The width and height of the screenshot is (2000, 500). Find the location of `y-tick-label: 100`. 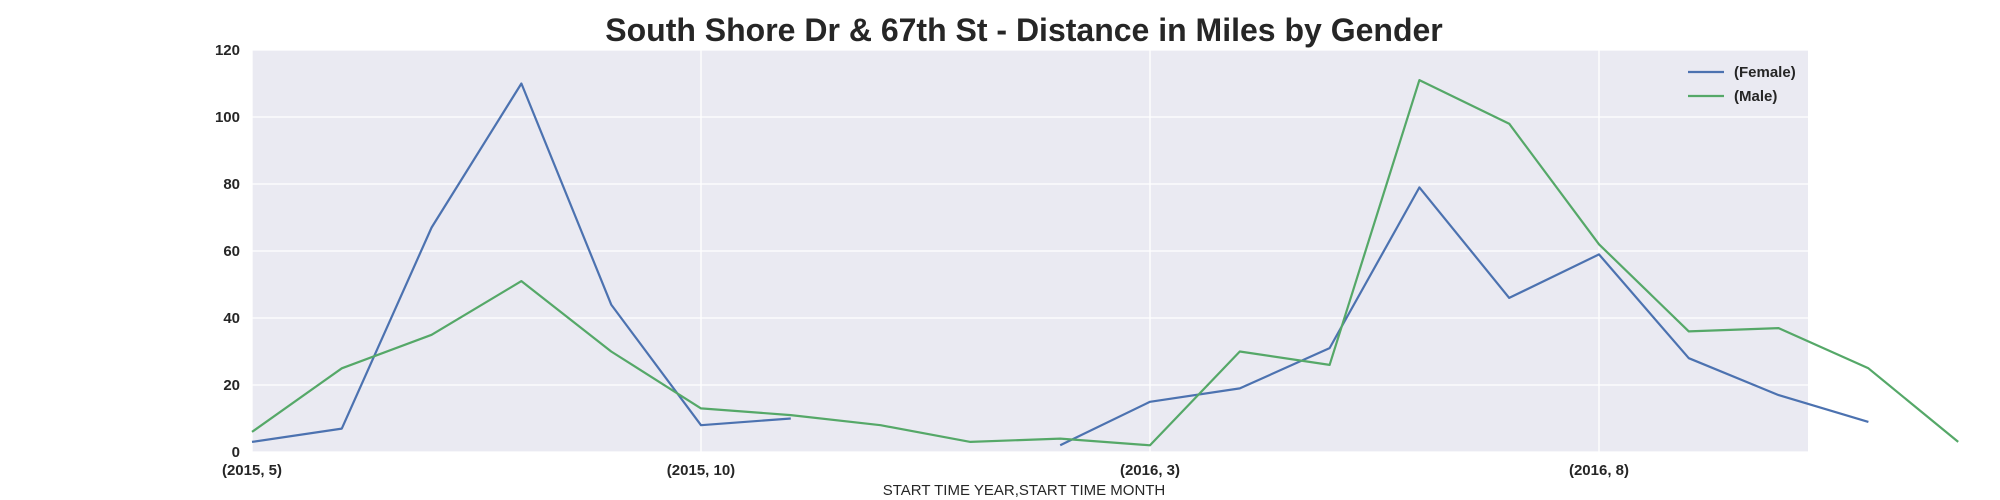

y-tick-label: 100 is located at coordinates (227, 117).